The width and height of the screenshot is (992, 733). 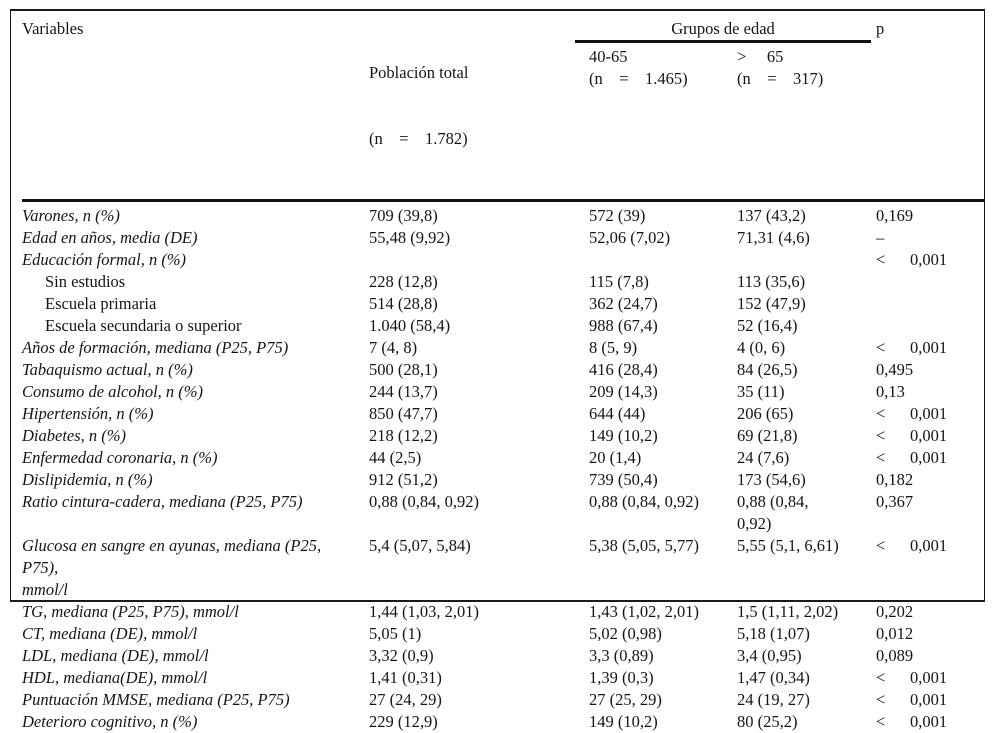 What do you see at coordinates (424, 611) in the screenshot?
I see `cell-total-population: 1,44 (1,03, 2,01)` at bounding box center [424, 611].